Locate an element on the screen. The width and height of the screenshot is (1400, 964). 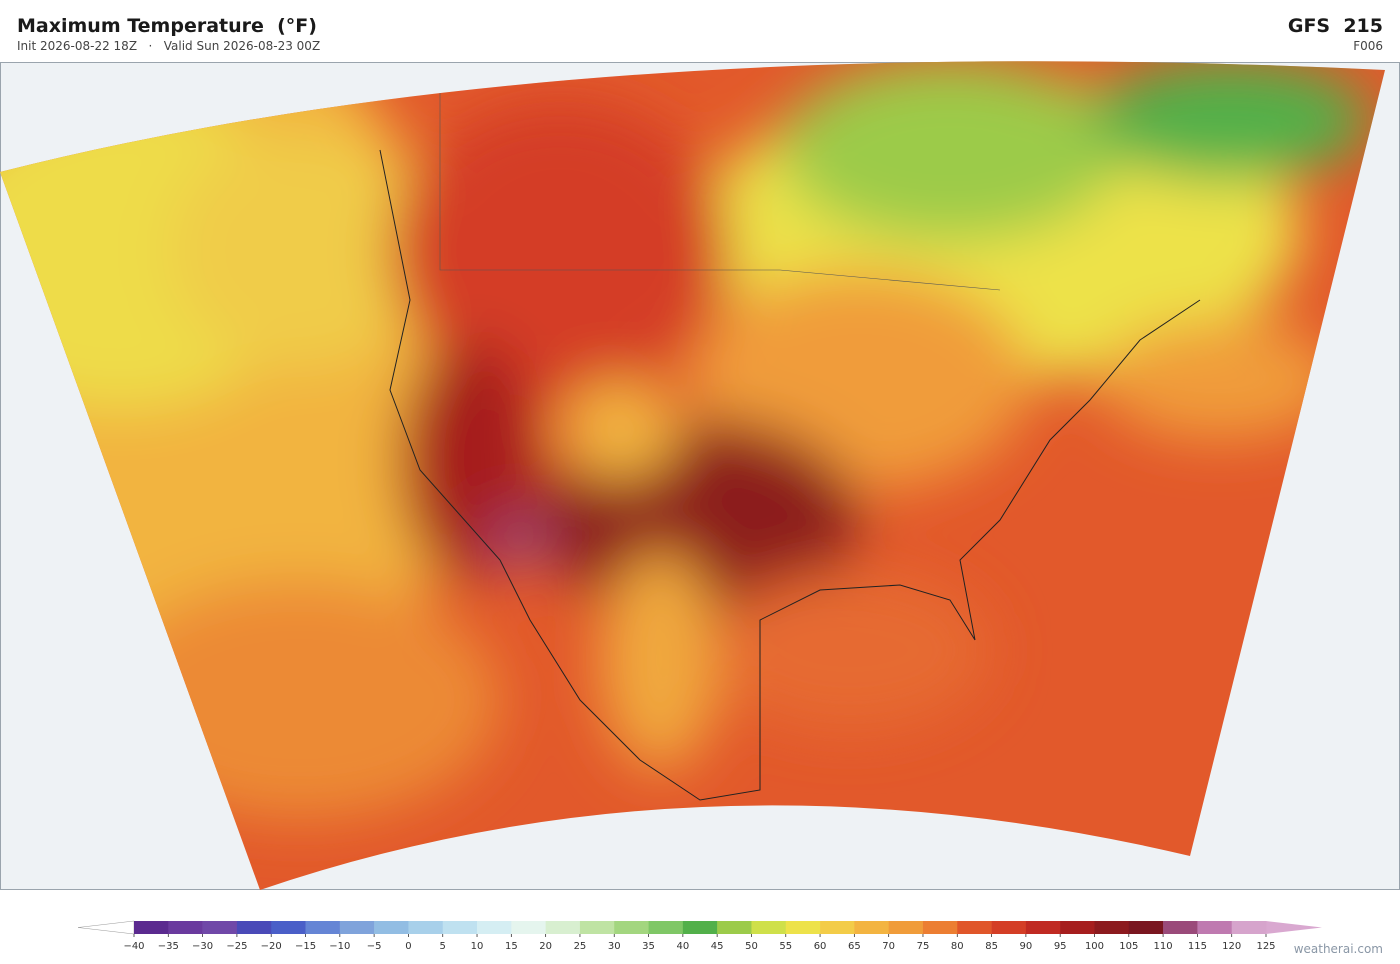
colorbar-tick-label: 115 is located at coordinates (1197, 946).